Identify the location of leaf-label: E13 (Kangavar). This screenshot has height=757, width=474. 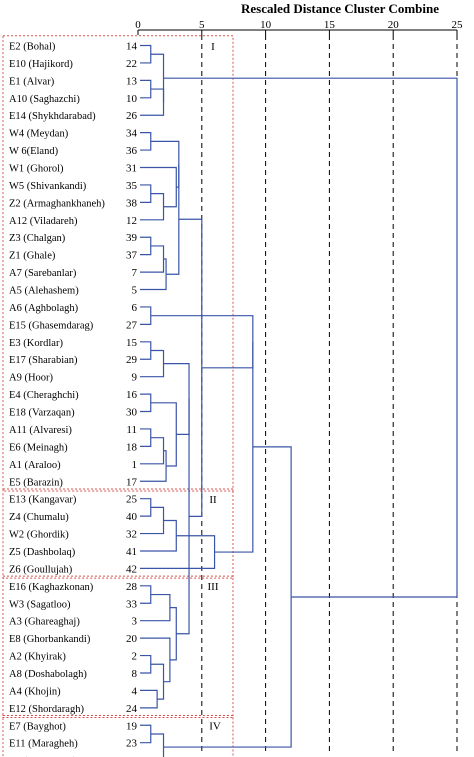
(43, 500).